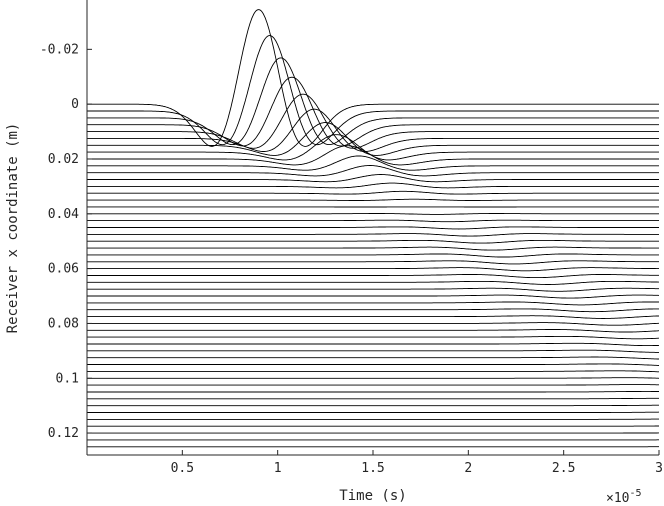  Describe the element at coordinates (63, 433) in the screenshot. I see `y-tick-label: 0.12` at that location.